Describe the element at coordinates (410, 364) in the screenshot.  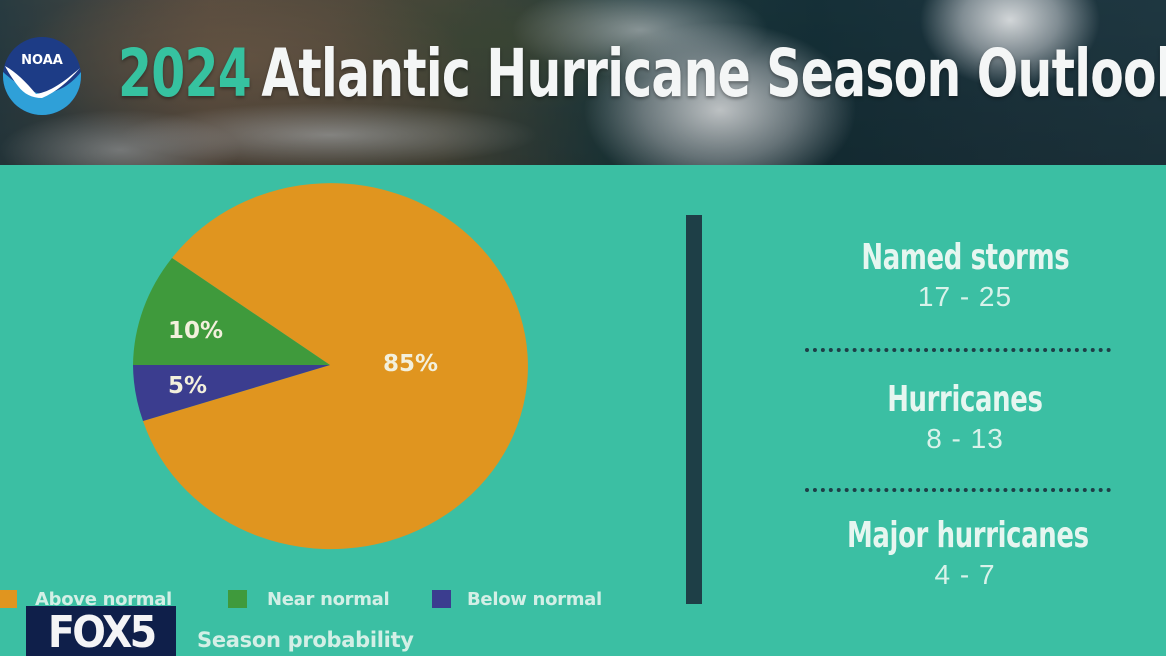
I see `pie-label-above: 85%` at that location.